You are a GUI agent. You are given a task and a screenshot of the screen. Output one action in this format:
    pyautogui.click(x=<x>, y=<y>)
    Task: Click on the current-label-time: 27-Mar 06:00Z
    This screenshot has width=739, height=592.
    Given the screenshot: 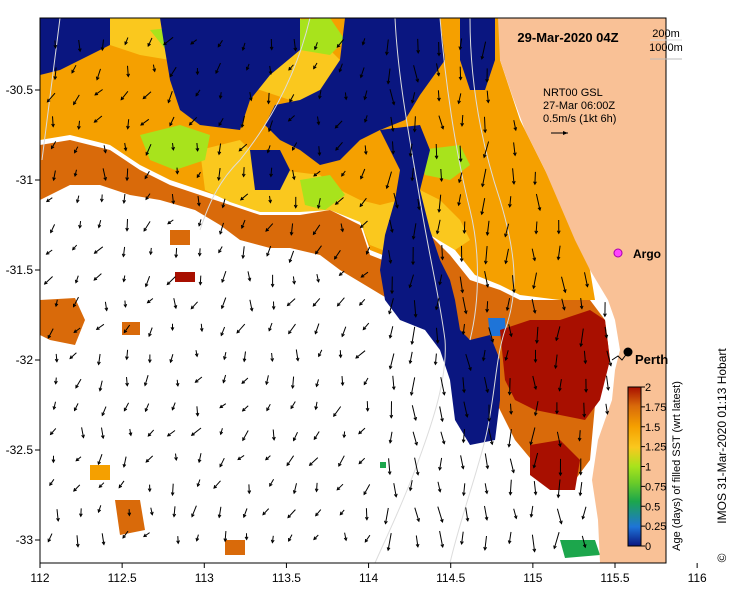 What is the action you would take?
    pyautogui.click(x=579, y=106)
    